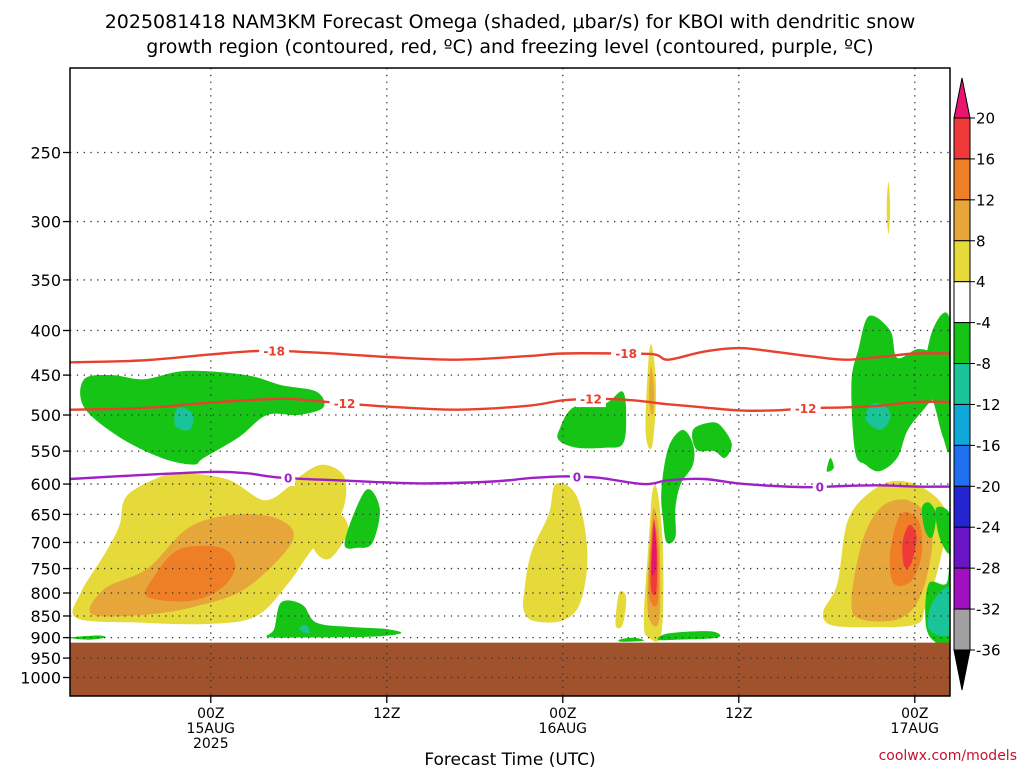 The image size is (1024, 773). I want to click on x-tick-label: 15AUG, so click(211, 729).